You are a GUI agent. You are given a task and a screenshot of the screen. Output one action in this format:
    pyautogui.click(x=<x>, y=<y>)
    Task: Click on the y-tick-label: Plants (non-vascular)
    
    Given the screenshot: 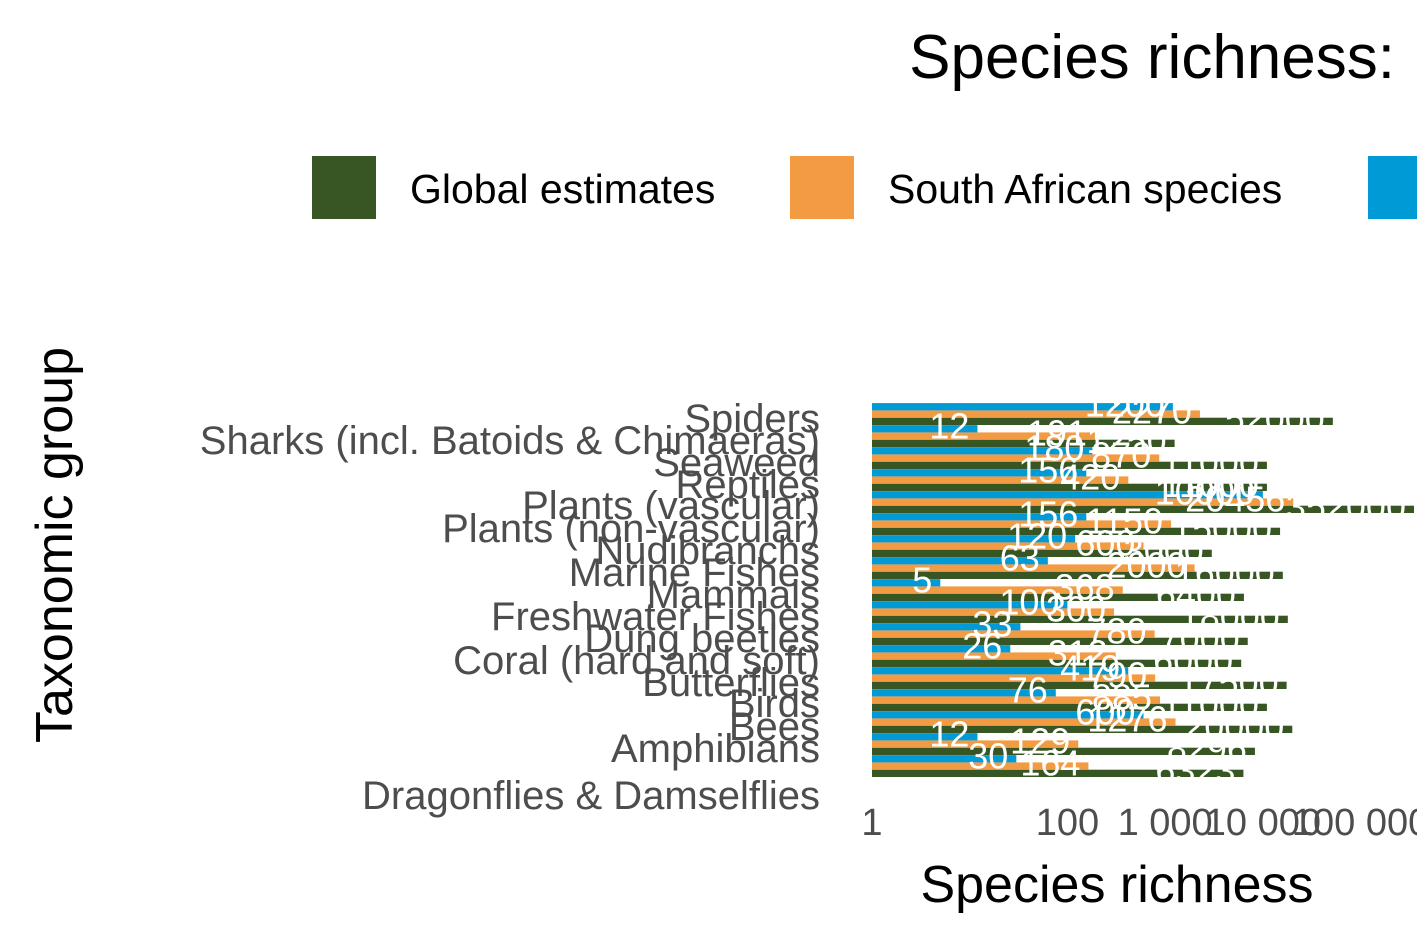 What is the action you would take?
    pyautogui.click(x=631, y=529)
    